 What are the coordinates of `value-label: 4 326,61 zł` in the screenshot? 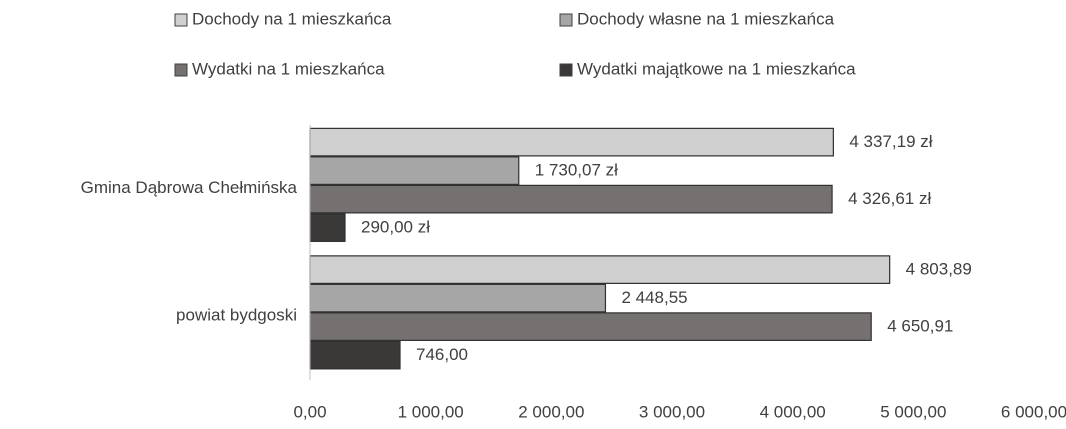 It's located at (889, 198).